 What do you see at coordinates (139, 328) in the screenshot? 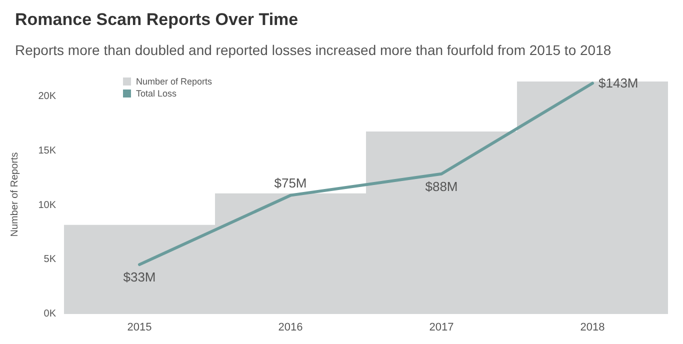
I see `x-tick-label: 2015` at bounding box center [139, 328].